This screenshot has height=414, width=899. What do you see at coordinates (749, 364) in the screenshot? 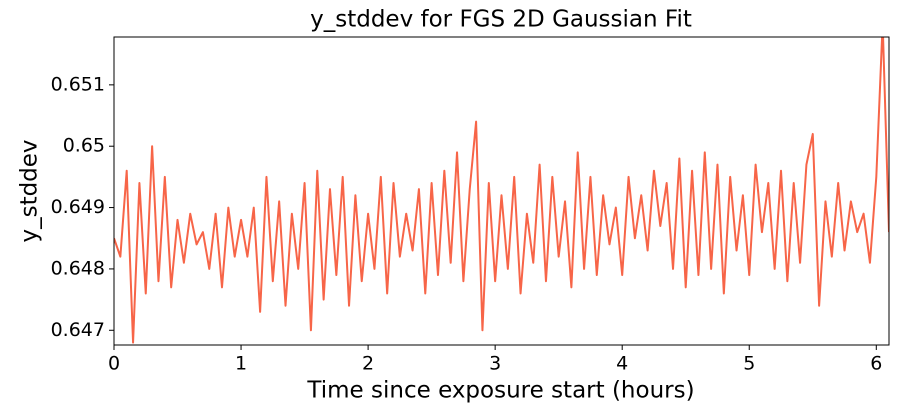
I see `x-tick-label: 5` at bounding box center [749, 364].